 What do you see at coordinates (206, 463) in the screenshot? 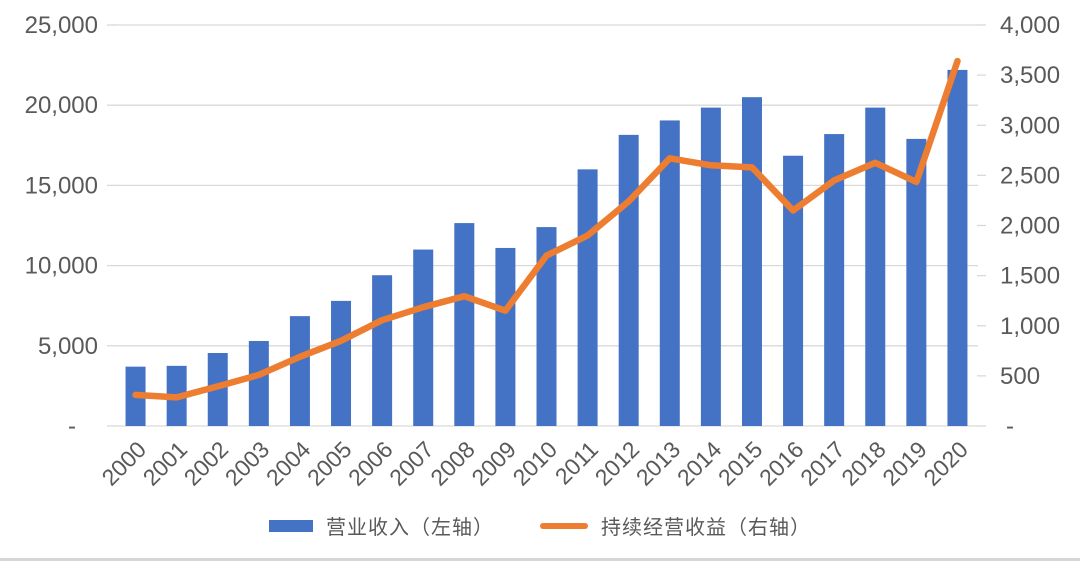
I see `x-axis-label-2002: 2002` at bounding box center [206, 463].